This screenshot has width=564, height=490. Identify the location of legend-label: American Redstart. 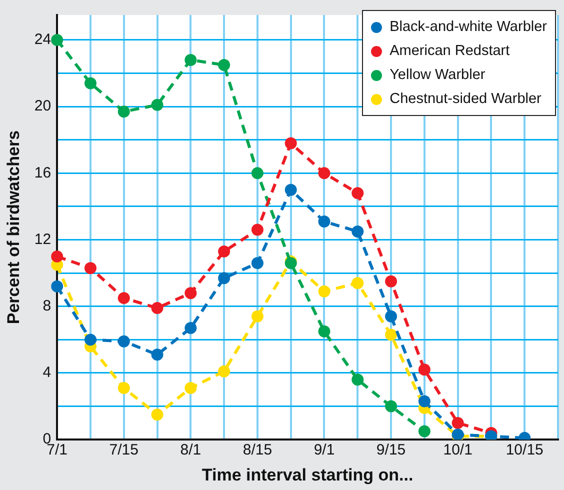
(450, 51).